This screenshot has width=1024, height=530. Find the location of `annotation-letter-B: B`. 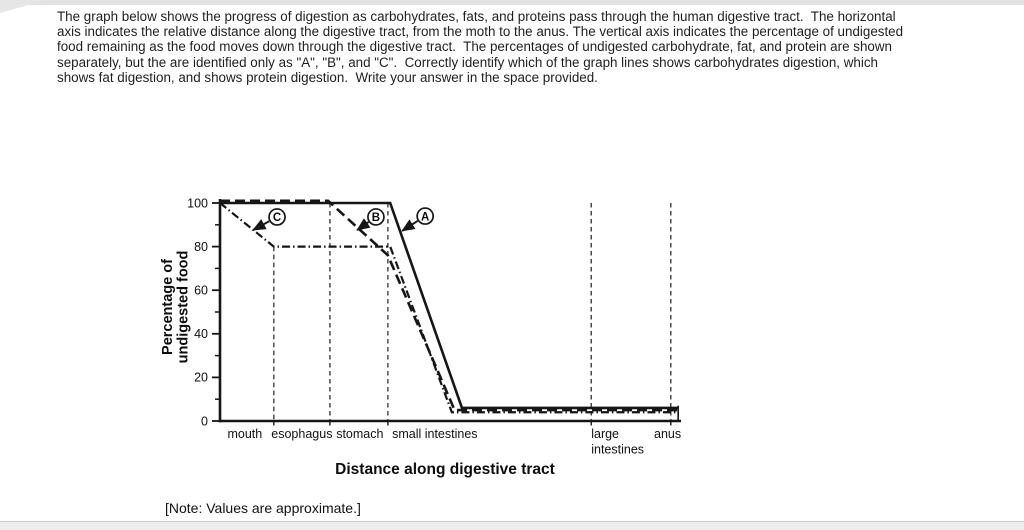

annotation-letter-B: B is located at coordinates (376, 218).